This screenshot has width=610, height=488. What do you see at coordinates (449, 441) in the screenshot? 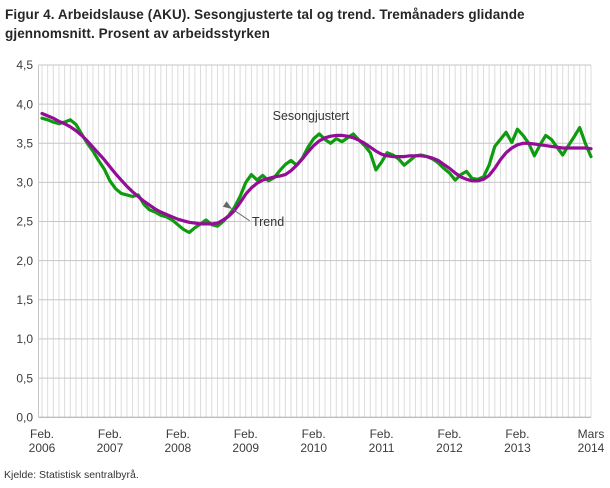
I see `x-axis-label: Feb. 2012` at bounding box center [449, 441].